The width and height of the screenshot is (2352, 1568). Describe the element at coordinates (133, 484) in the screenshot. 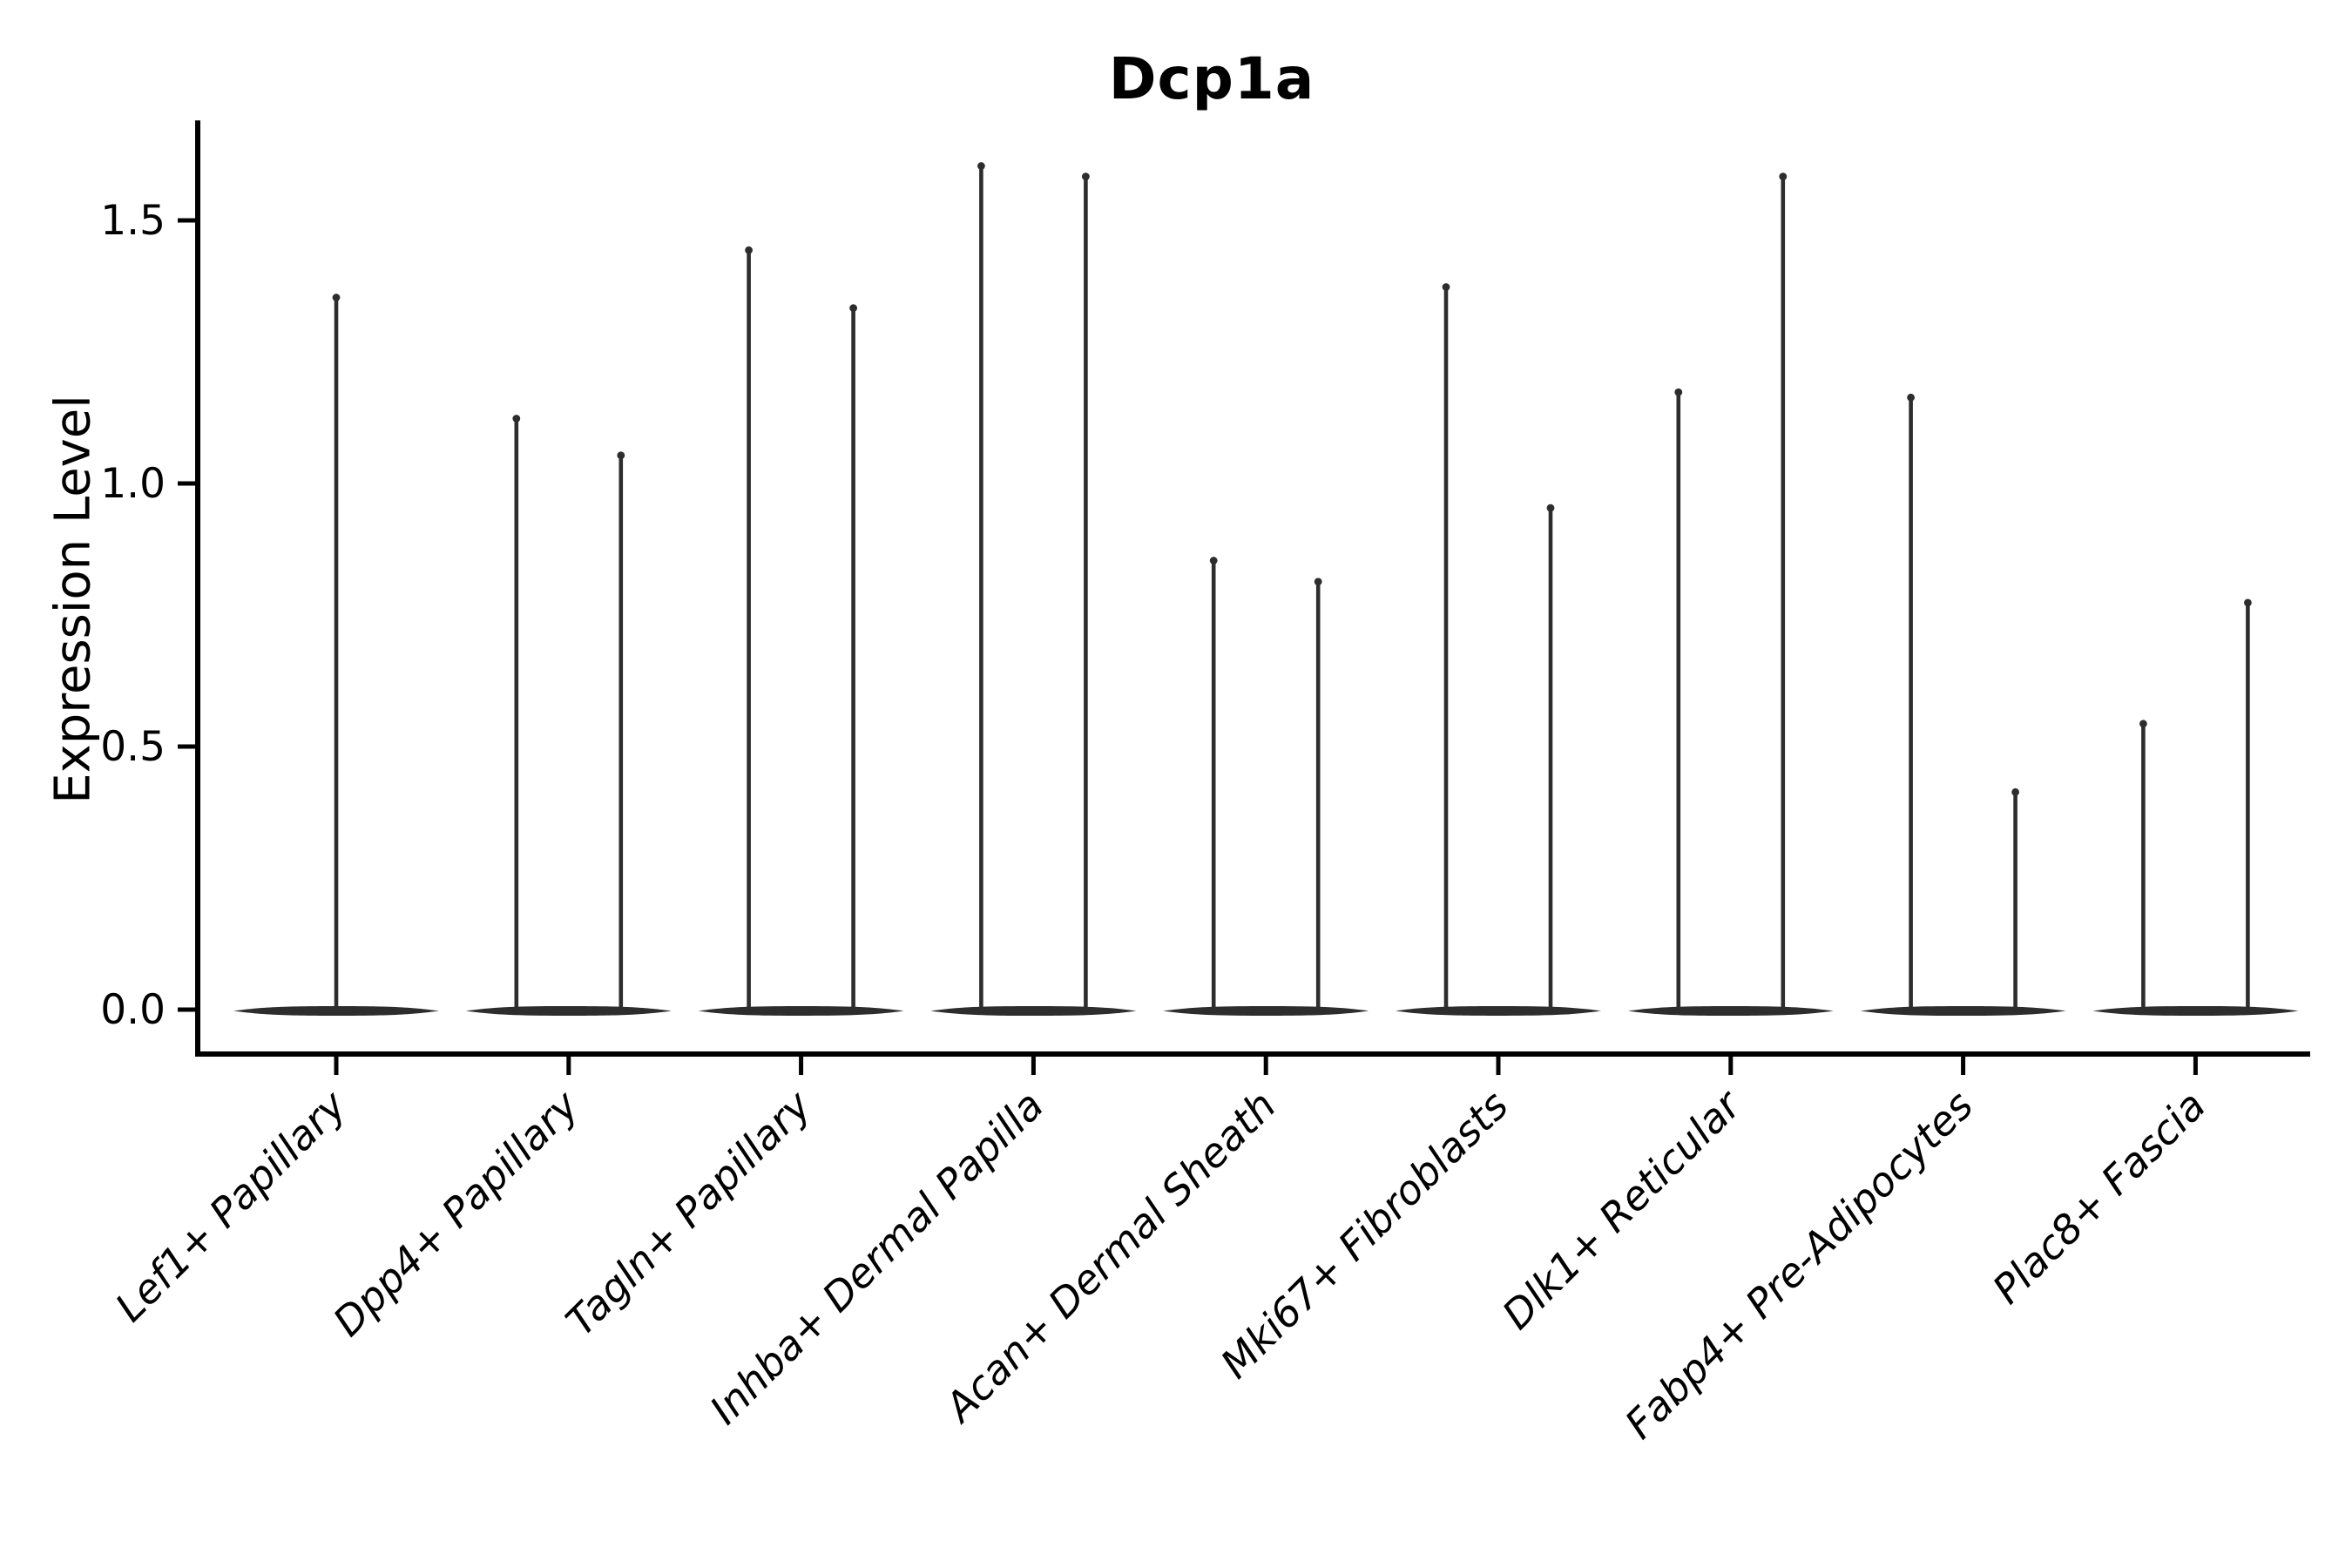

I see `y-tick-label: 1.0` at that location.